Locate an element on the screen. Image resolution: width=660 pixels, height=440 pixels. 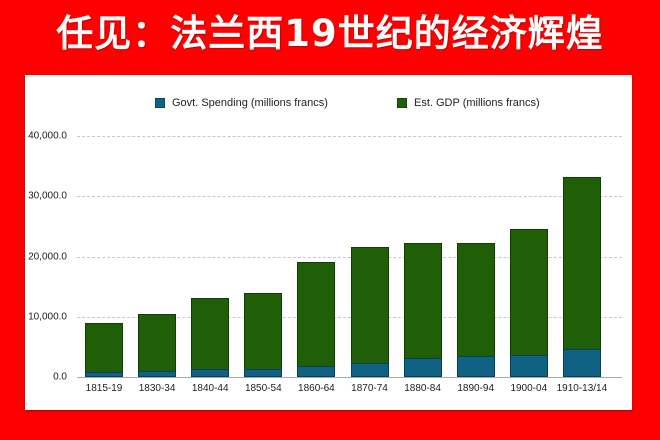
legend-label-govt-spending: Govt. Spending (millions francs) is located at coordinates (250, 103).